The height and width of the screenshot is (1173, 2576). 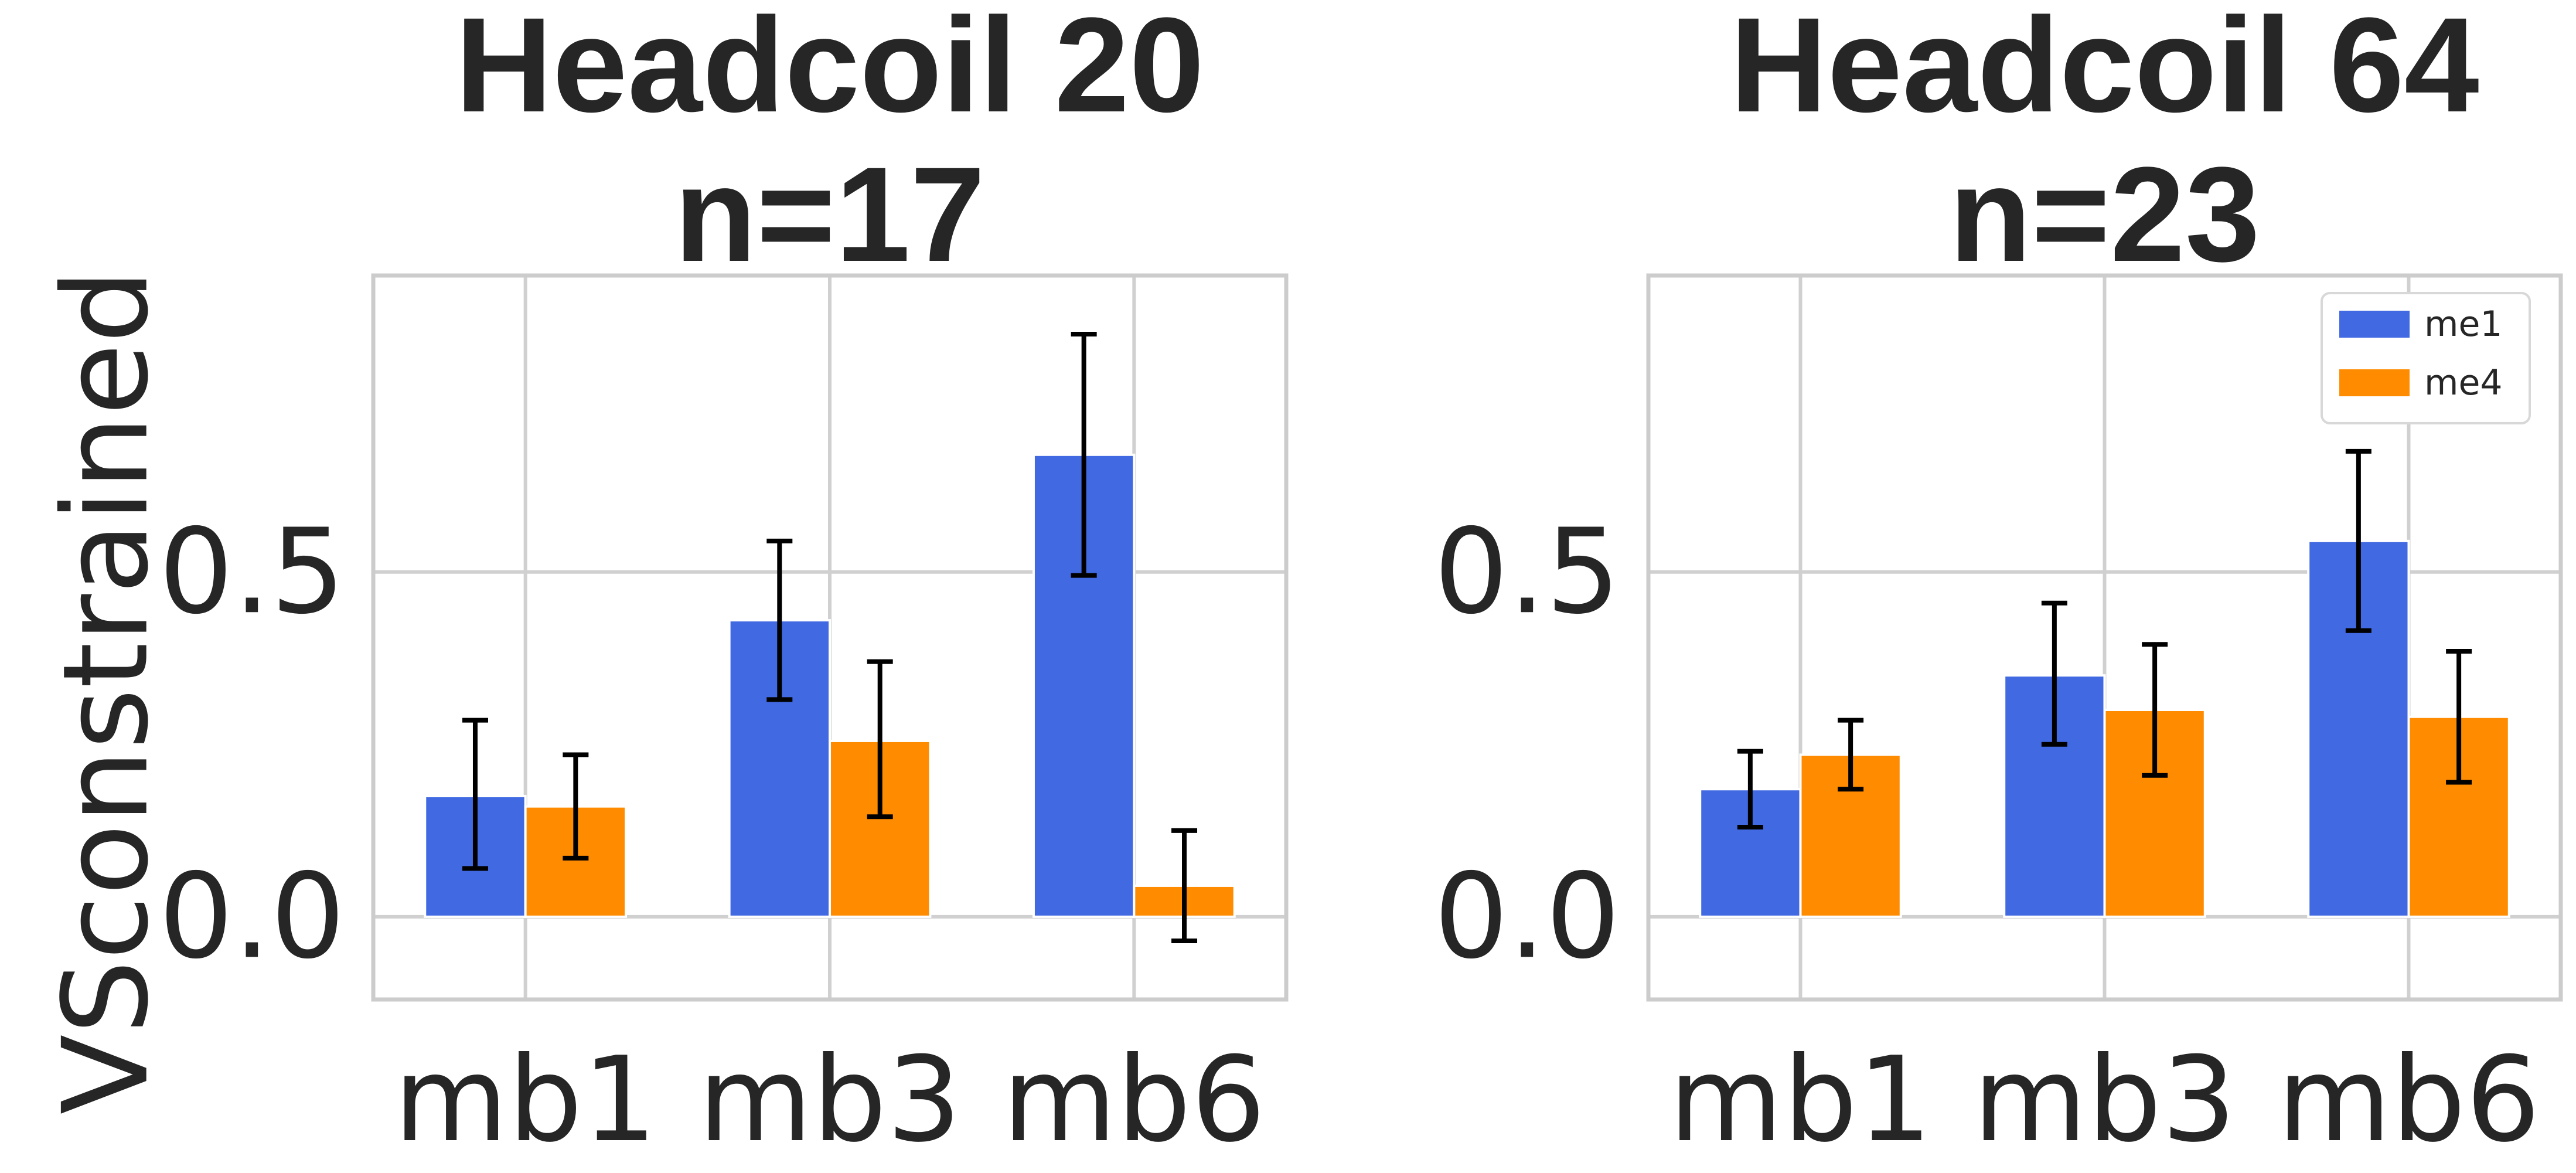 What do you see at coordinates (830, 214) in the screenshot?
I see `chart-title-line: n=17` at bounding box center [830, 214].